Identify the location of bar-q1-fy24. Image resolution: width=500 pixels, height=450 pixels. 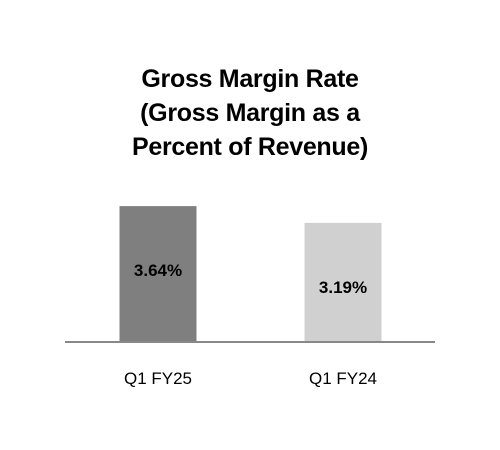
(343, 282).